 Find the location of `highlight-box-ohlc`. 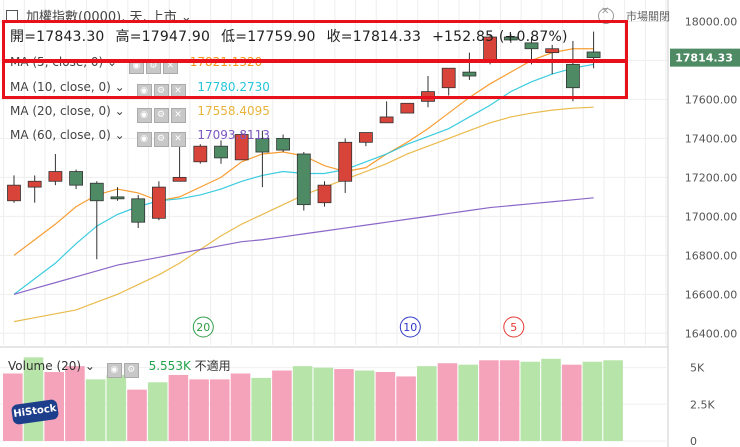

highlight-box-ohlc is located at coordinates (315, 41).